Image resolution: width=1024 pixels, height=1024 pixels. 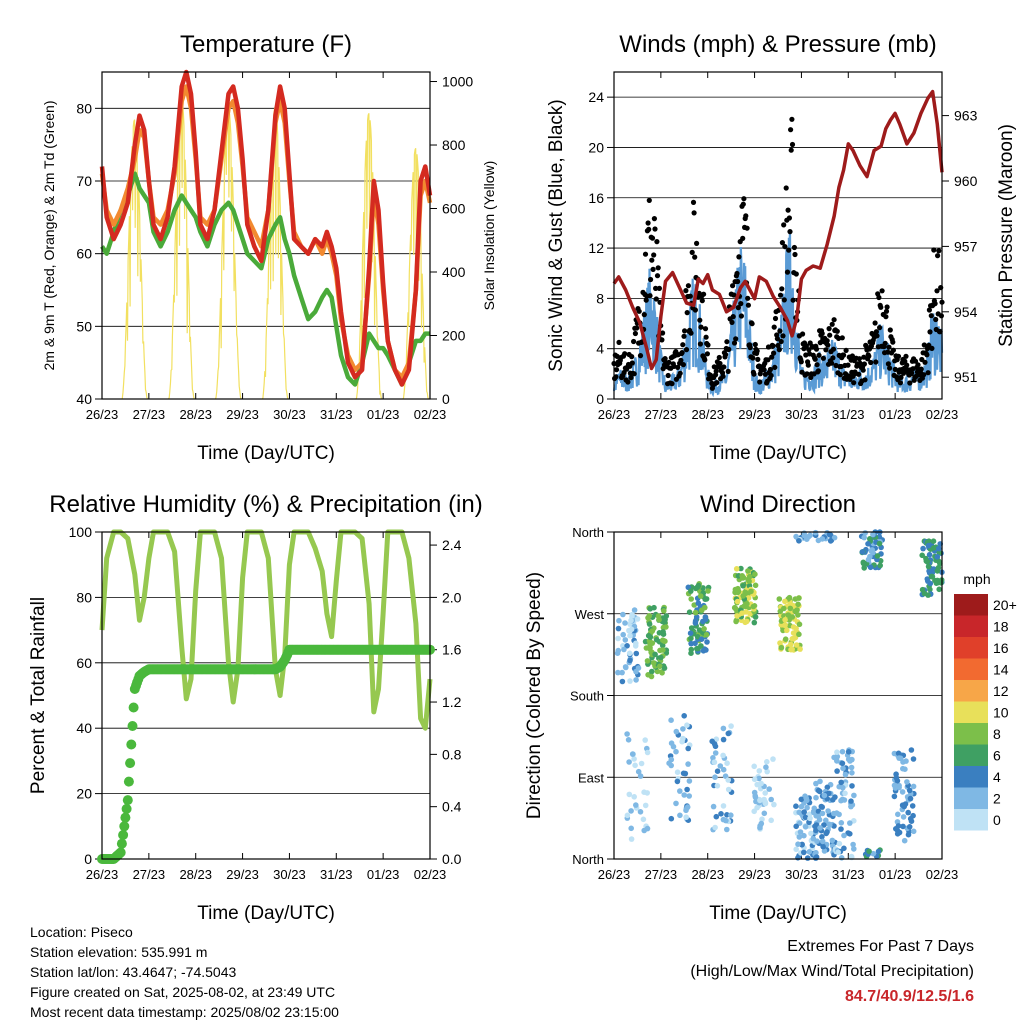 I want to click on panel-title: Temperature (F), so click(x=266, y=44).